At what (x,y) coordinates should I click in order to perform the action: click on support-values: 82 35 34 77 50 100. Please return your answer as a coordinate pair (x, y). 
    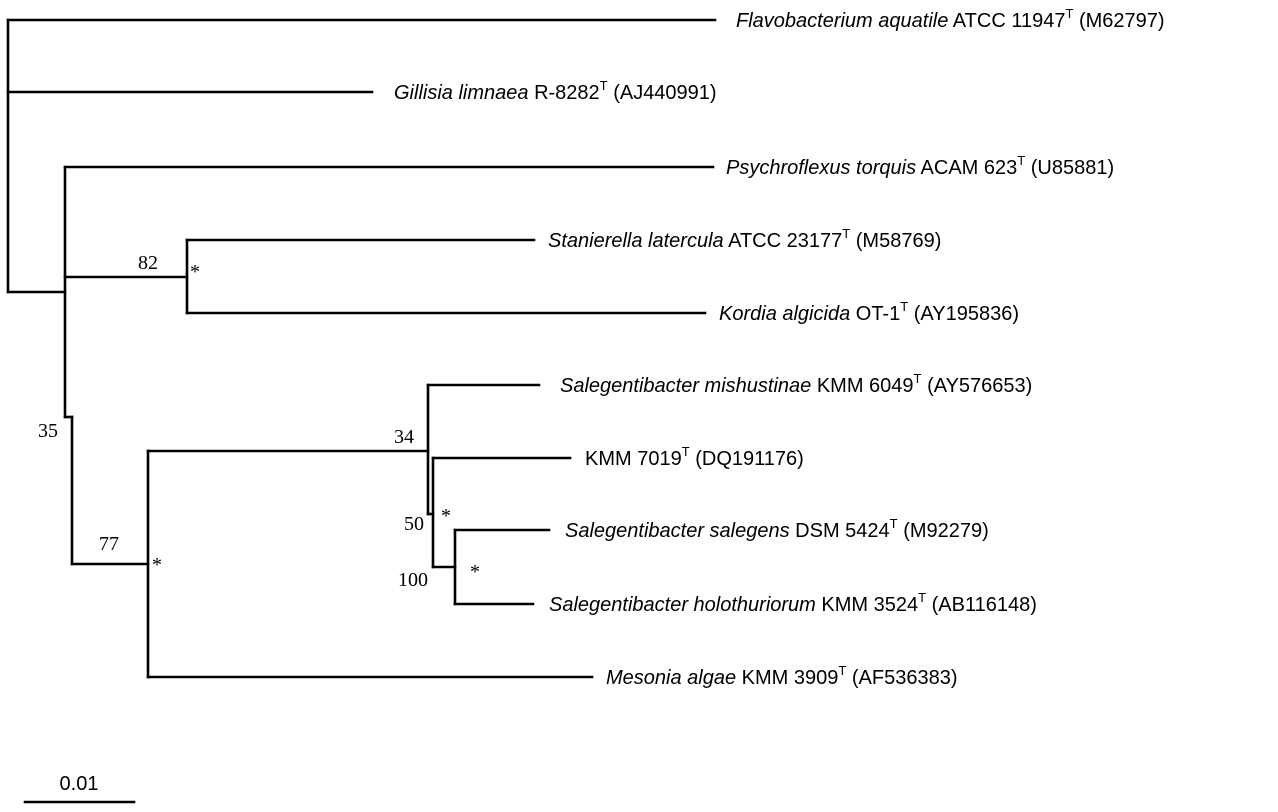
    Looking at the image, I should click on (233, 421).